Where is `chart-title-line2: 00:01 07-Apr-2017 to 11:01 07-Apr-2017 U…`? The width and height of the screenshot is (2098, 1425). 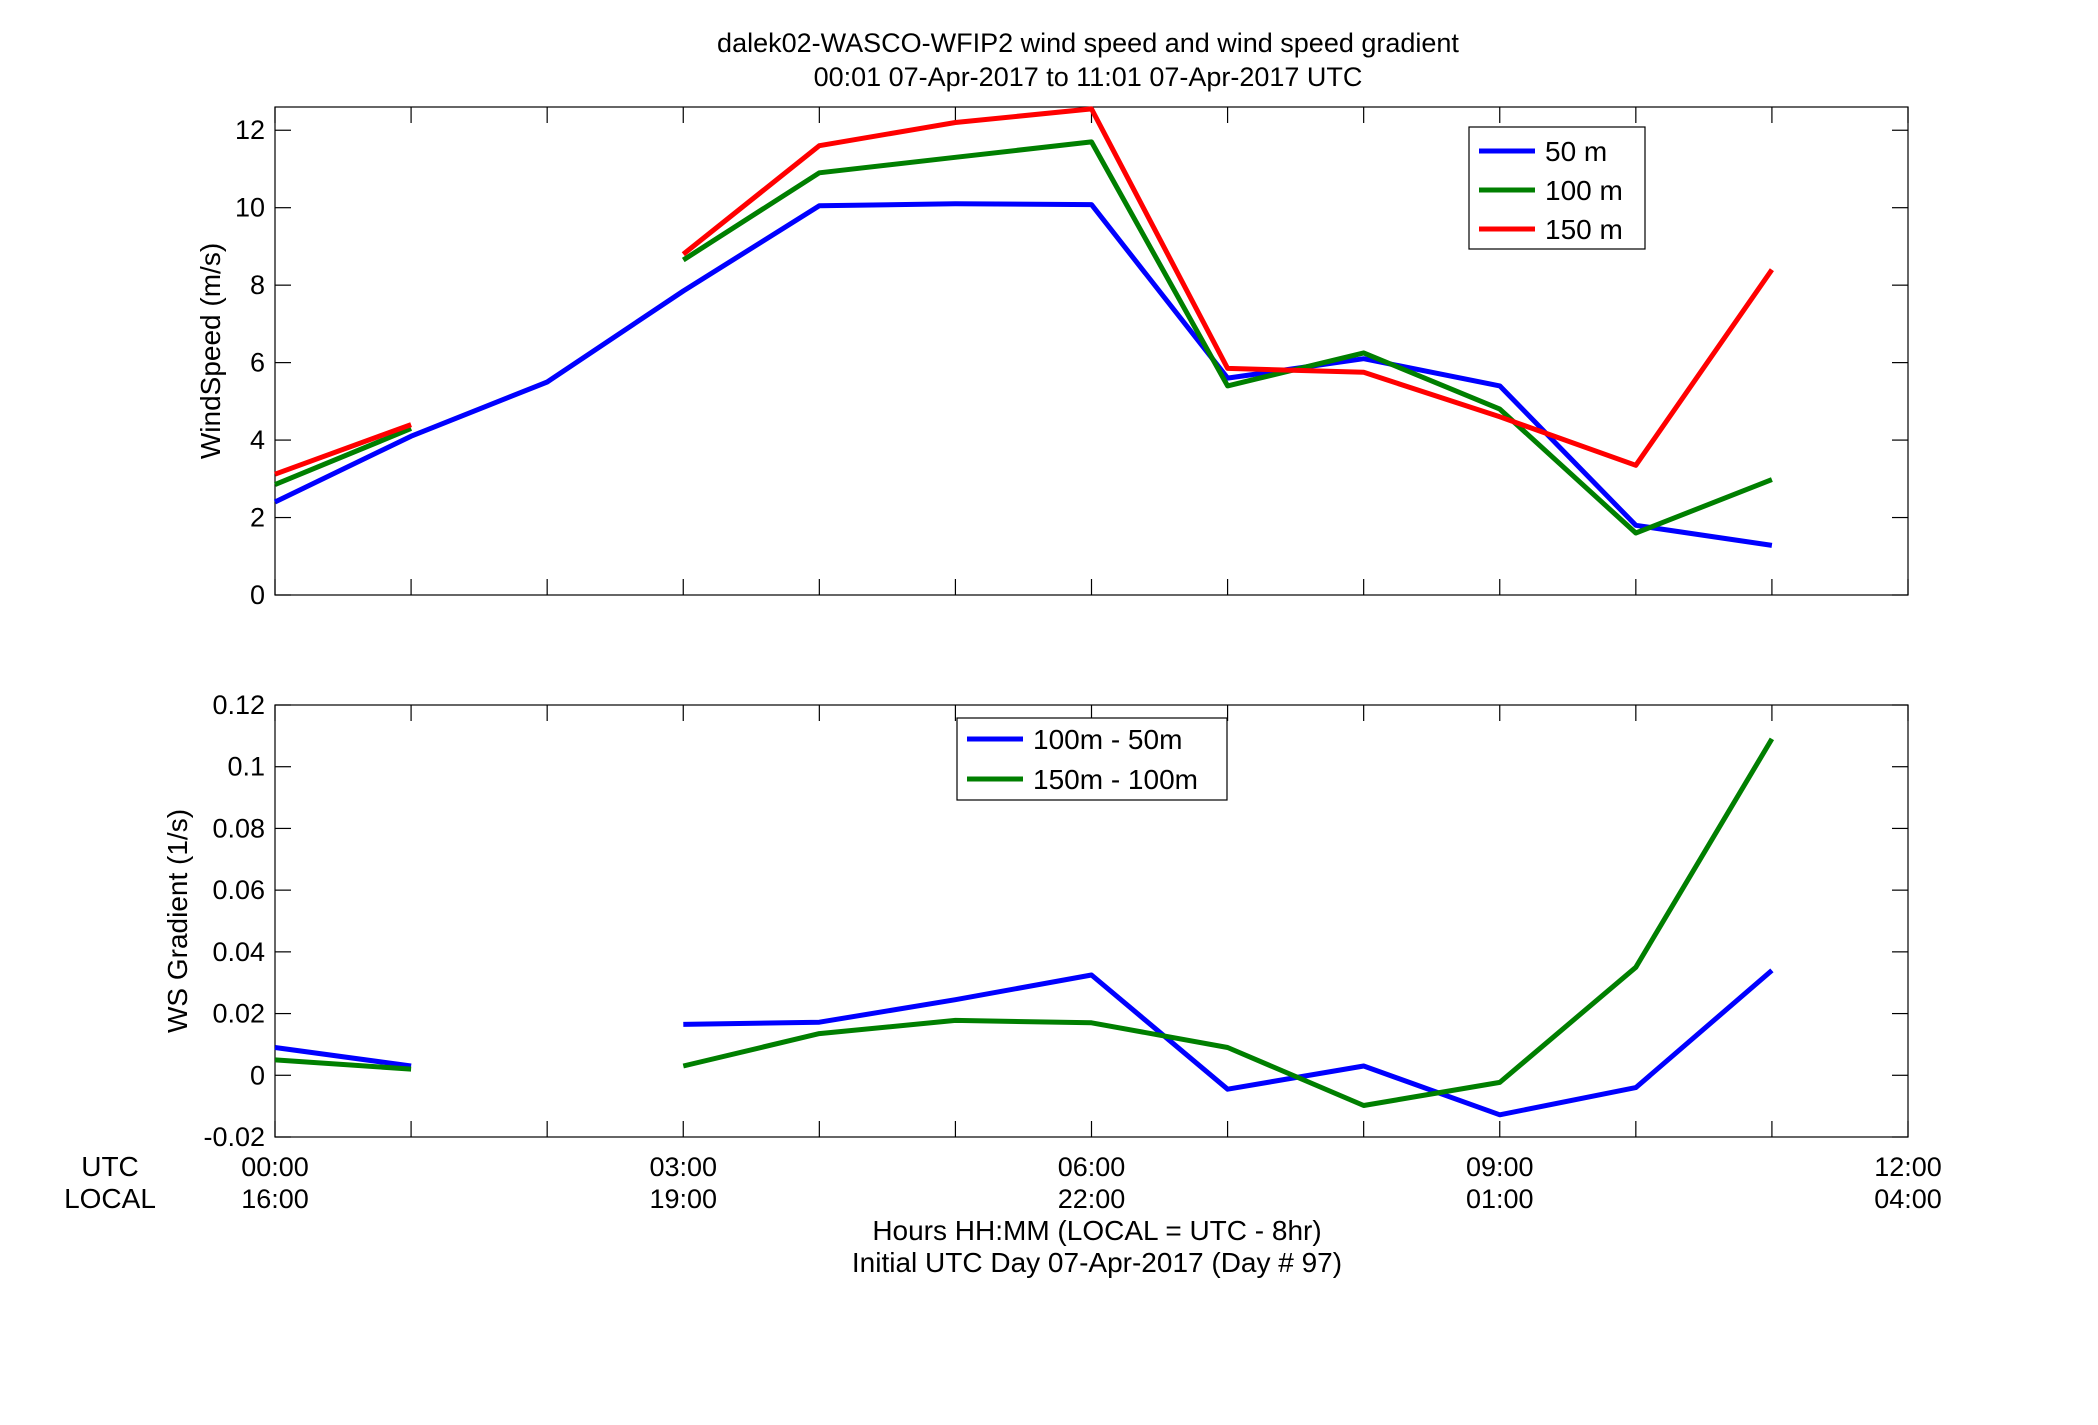 chart-title-line2: 00:01 07-Apr-2017 to 11:01 07-Apr-2017 U… is located at coordinates (1088, 77).